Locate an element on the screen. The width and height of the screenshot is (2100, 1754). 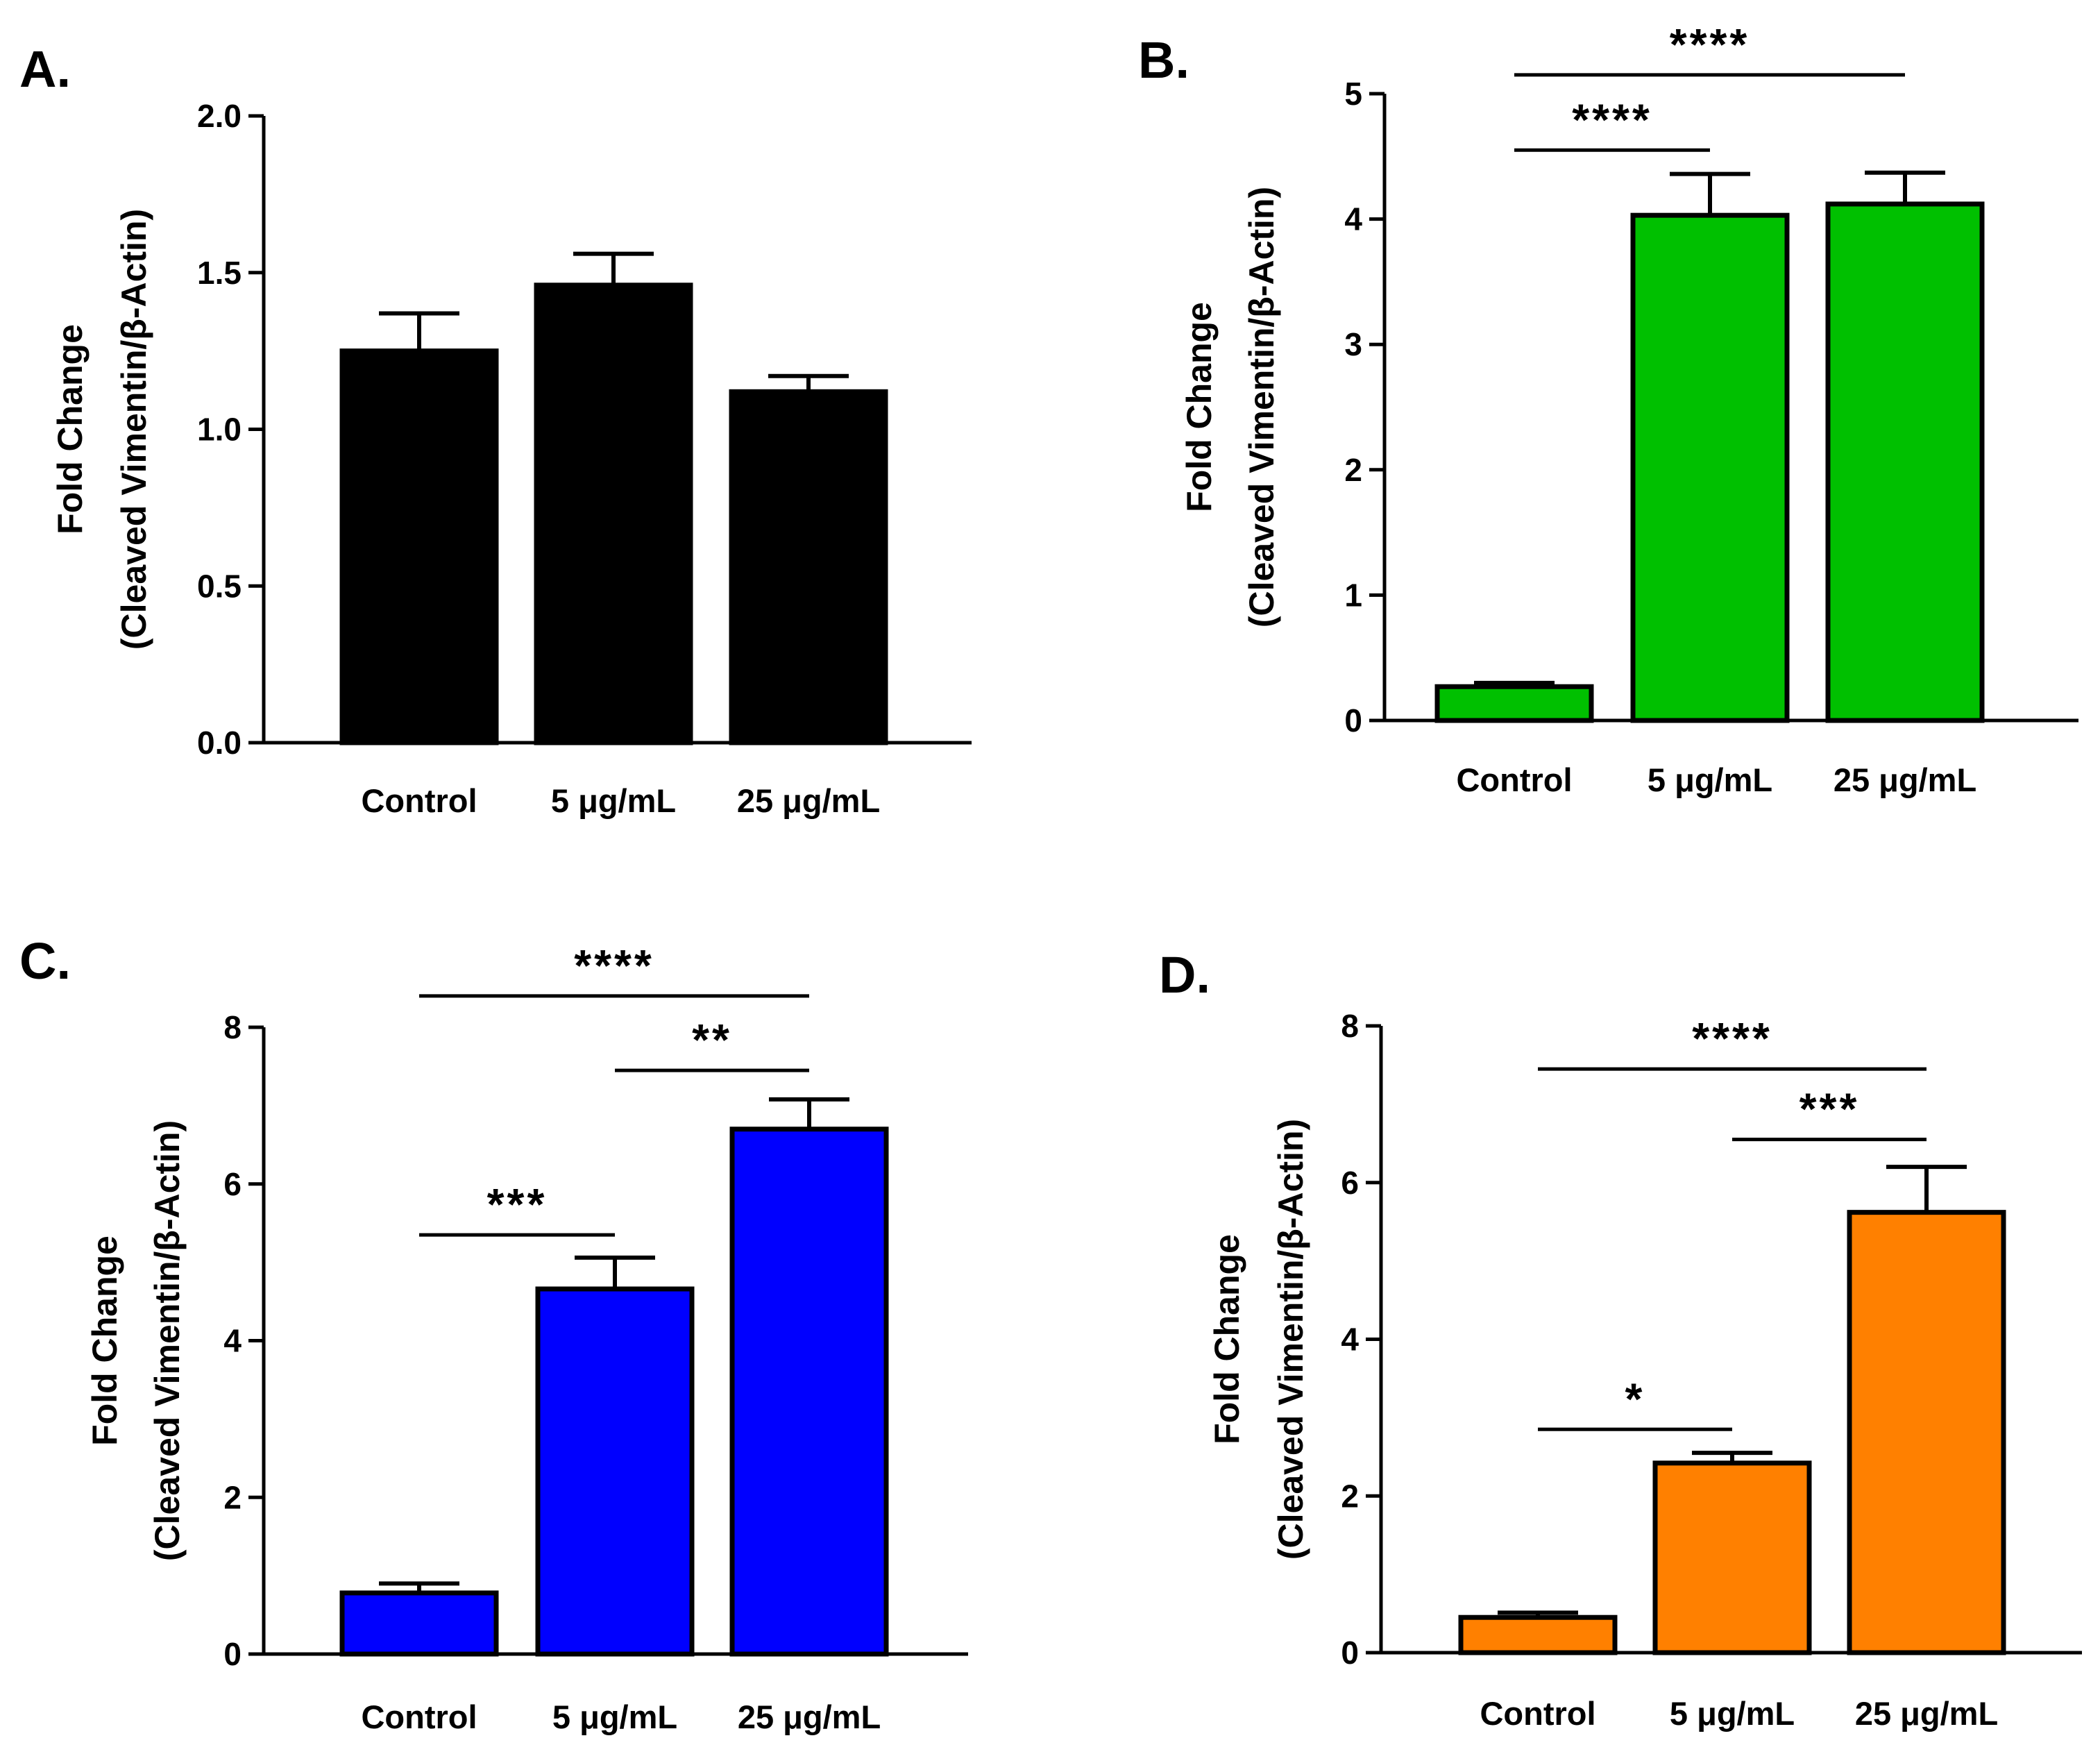
y-tick-label: 2.0 is located at coordinates (219, 116).